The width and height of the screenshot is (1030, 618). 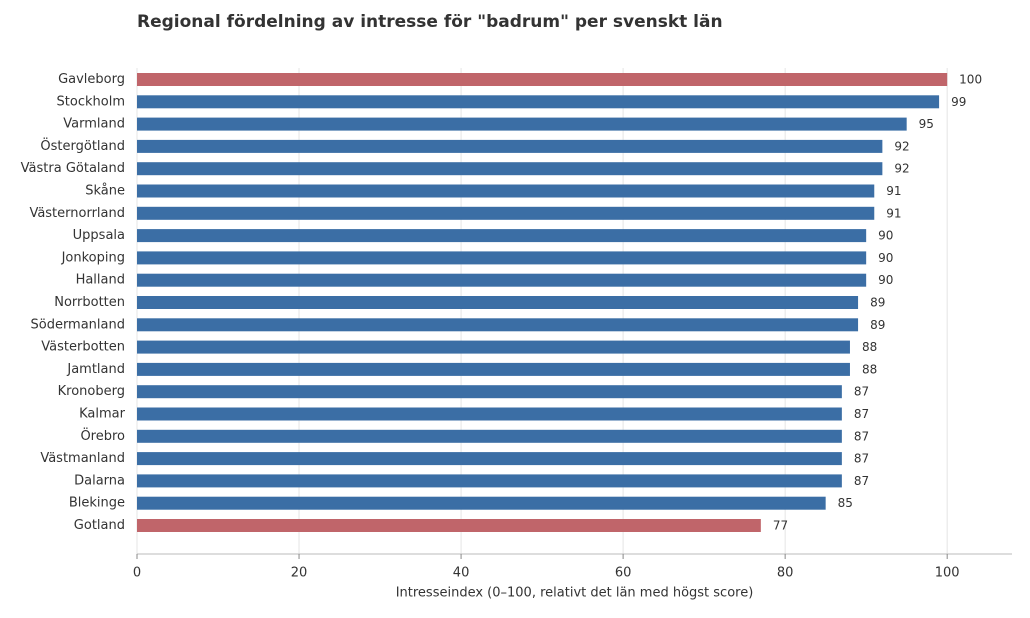 I want to click on category-label: Kalmar, so click(x=102, y=414).